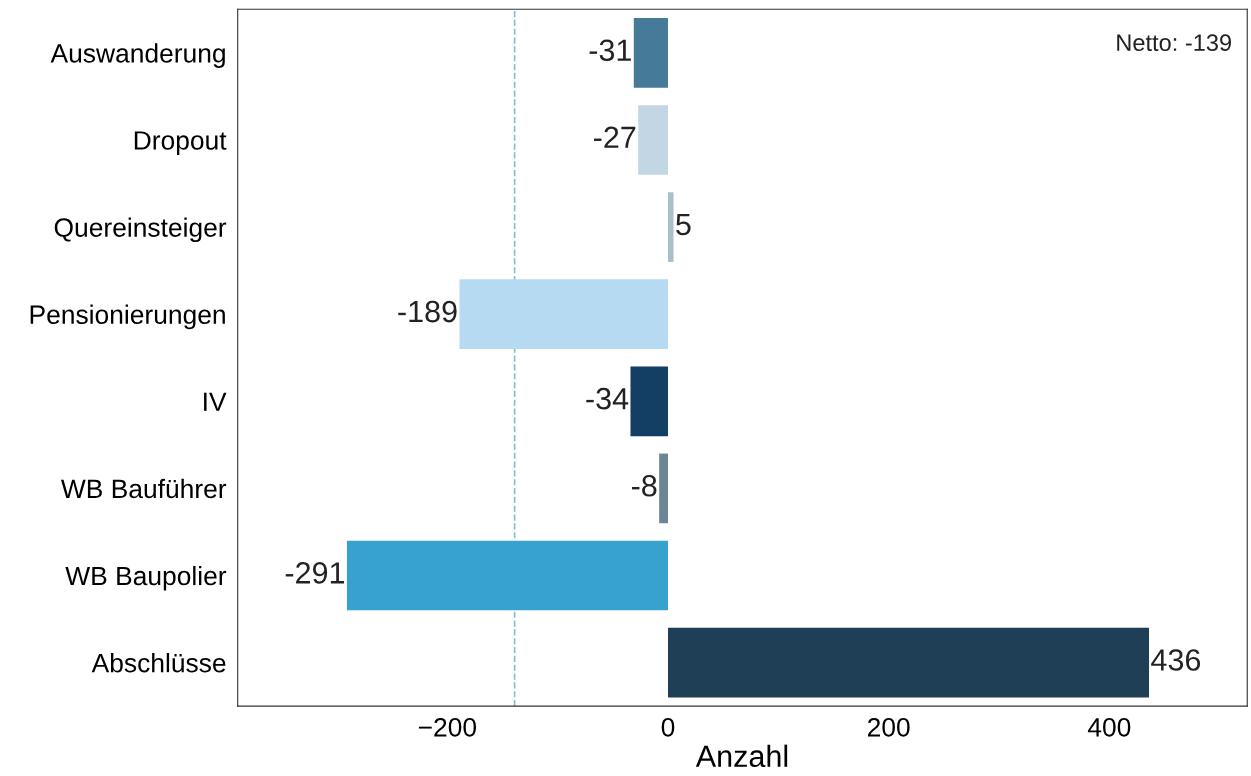  I want to click on data-label: -189, so click(427, 311).